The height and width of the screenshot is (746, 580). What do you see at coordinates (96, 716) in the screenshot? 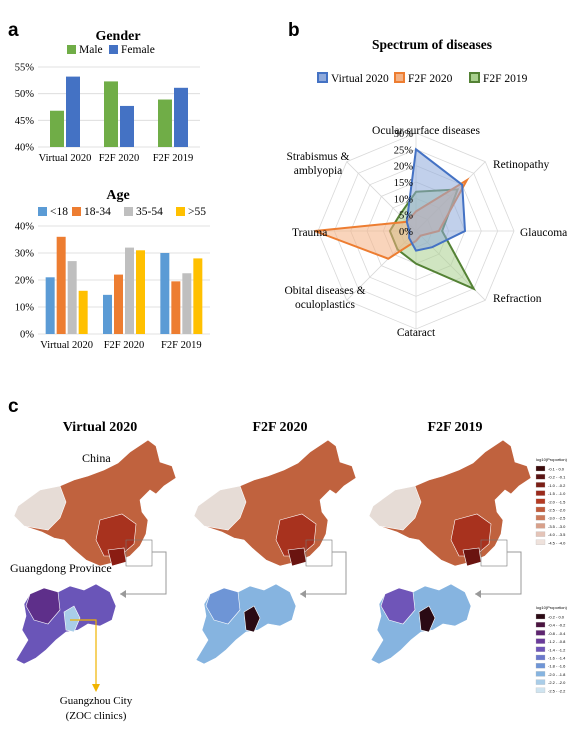
I see `guangzhou-label-line2: (ZOC clinics)` at bounding box center [96, 716].